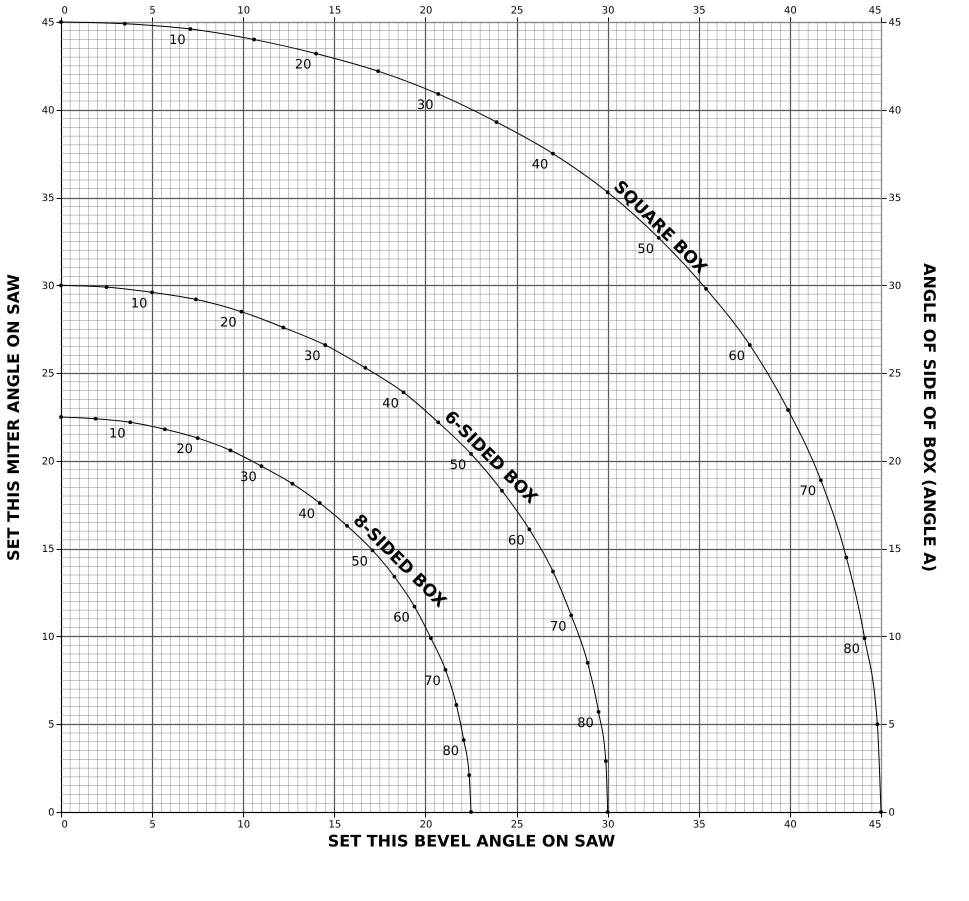 The height and width of the screenshot is (901, 969). What do you see at coordinates (335, 825) in the screenshot?
I see `x2-tick-label: 15` at bounding box center [335, 825].